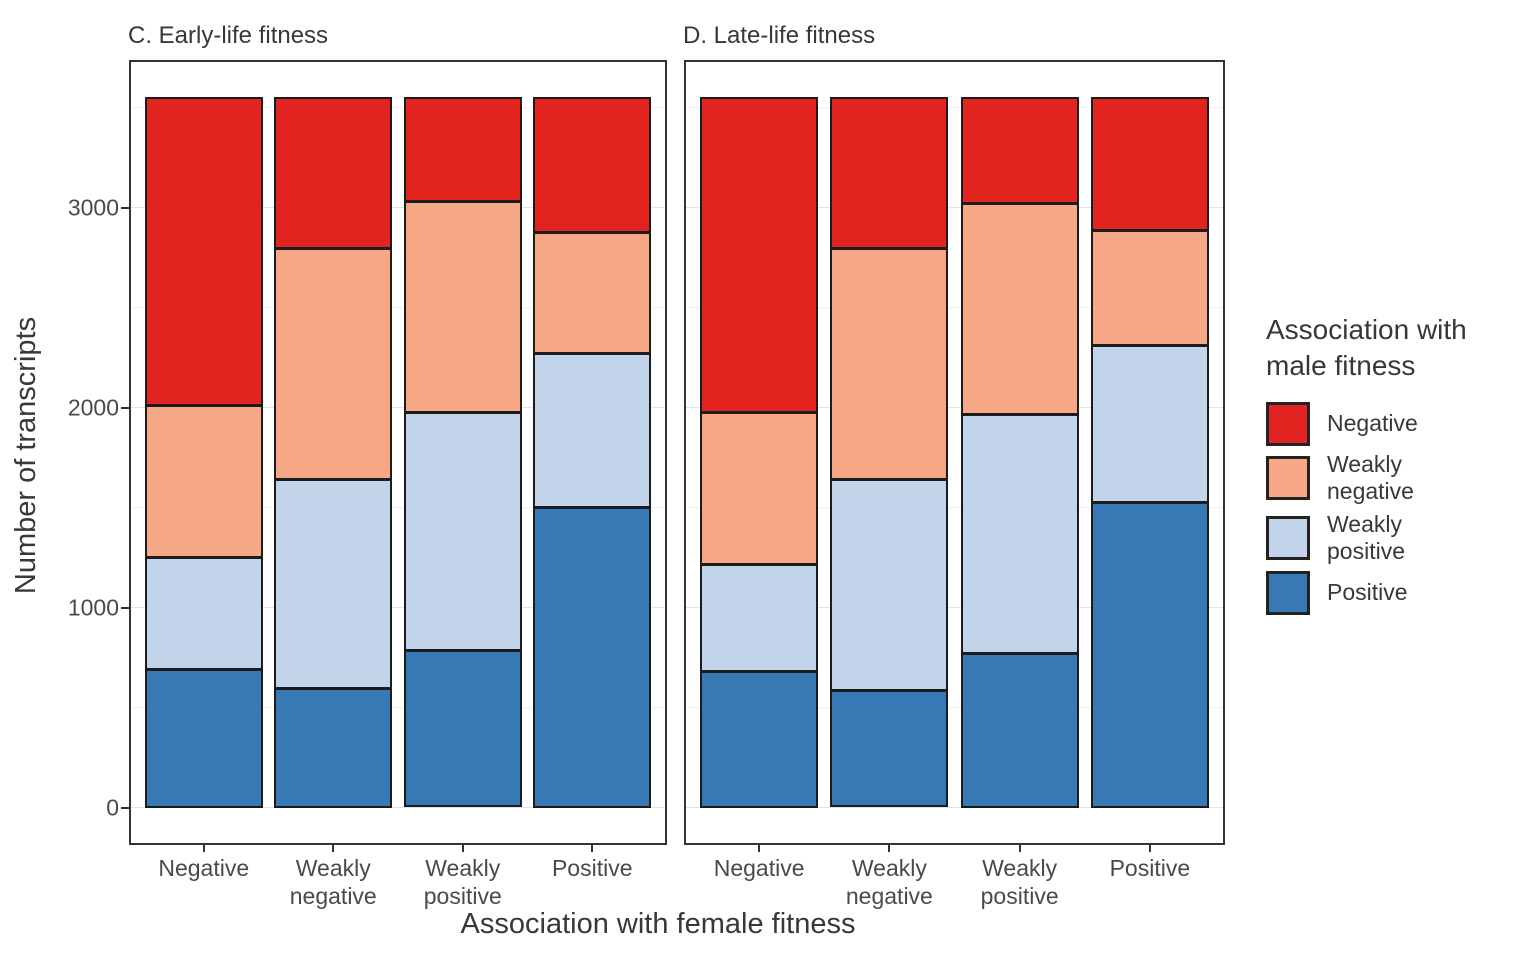 This screenshot has height=960, width=1536. What do you see at coordinates (93, 607) in the screenshot?
I see `y-tick-label-1000: 1000` at bounding box center [93, 607].